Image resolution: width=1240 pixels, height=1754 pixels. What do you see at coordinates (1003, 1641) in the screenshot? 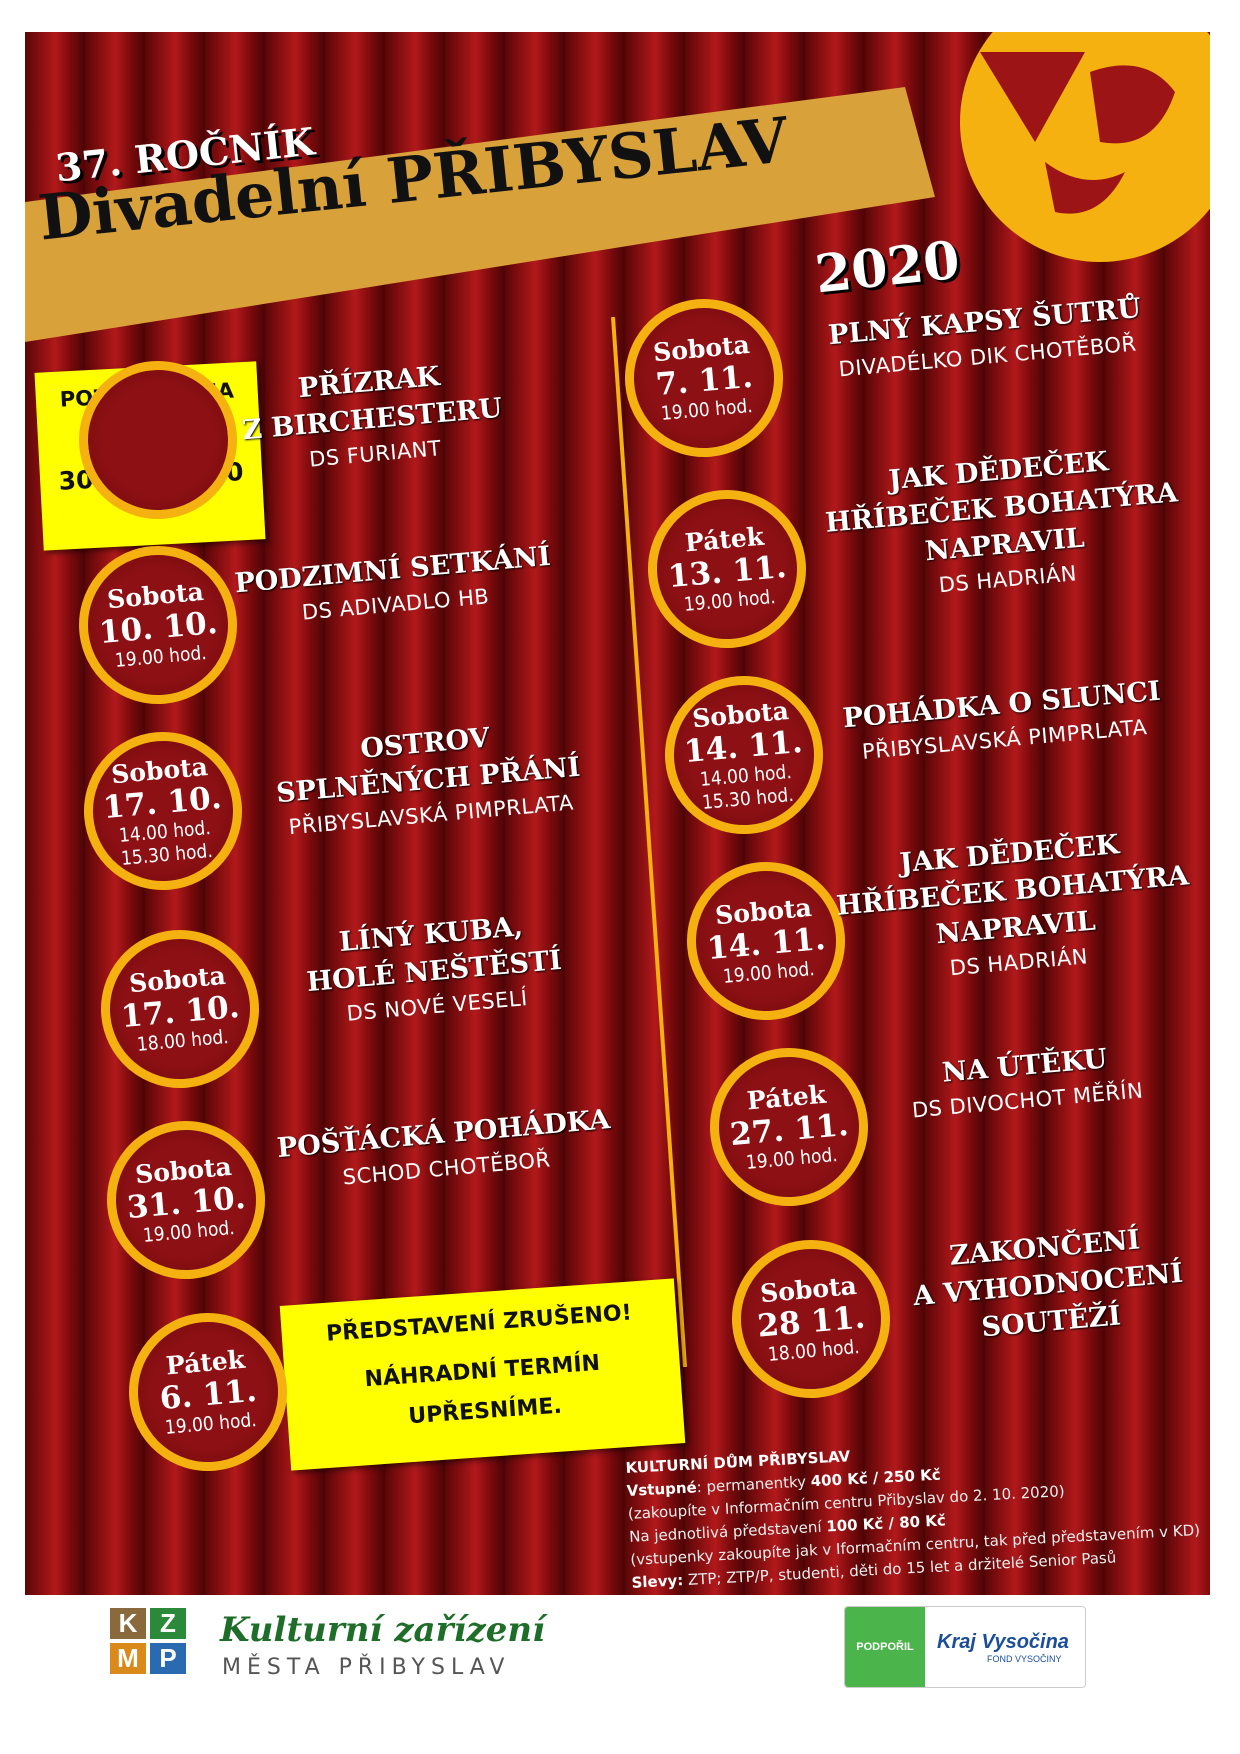
I see `sponsor-name: Kraj Vysočina` at bounding box center [1003, 1641].